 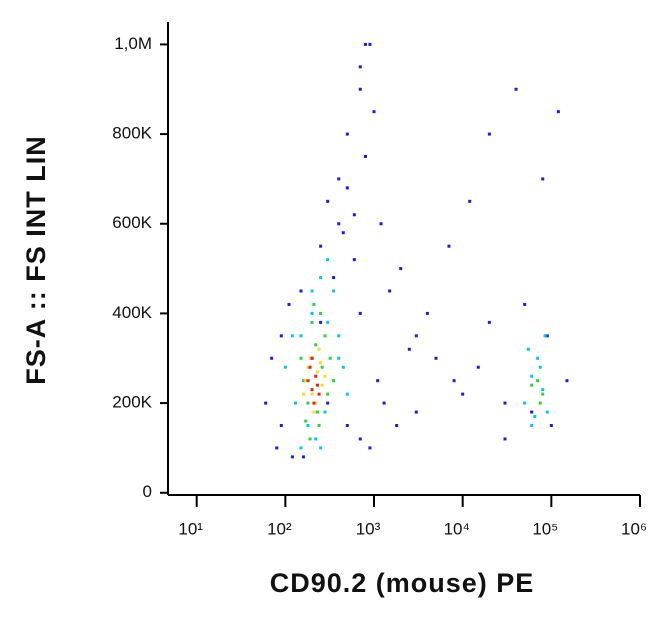 I want to click on x-tick-label: 10⁶, so click(x=634, y=528).